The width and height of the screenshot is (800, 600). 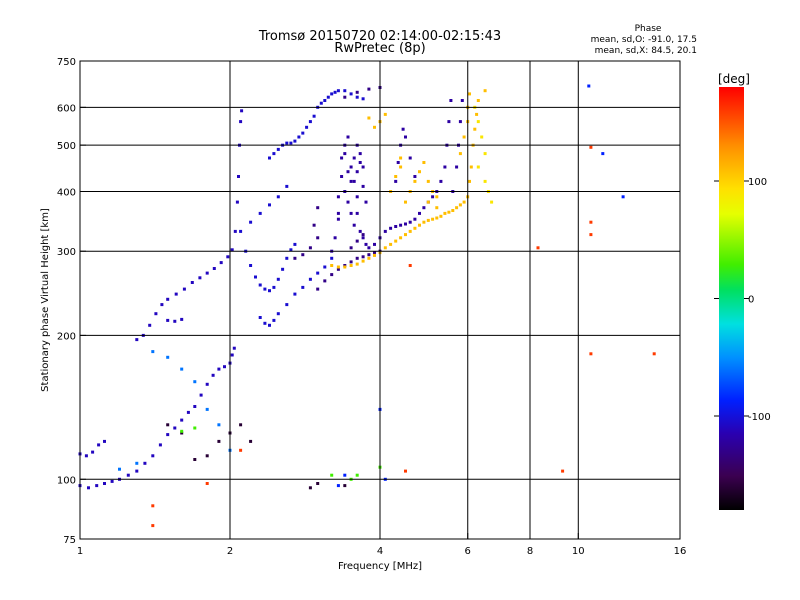 I want to click on chart-subtitle: RwPretec (8p), so click(x=379, y=48).